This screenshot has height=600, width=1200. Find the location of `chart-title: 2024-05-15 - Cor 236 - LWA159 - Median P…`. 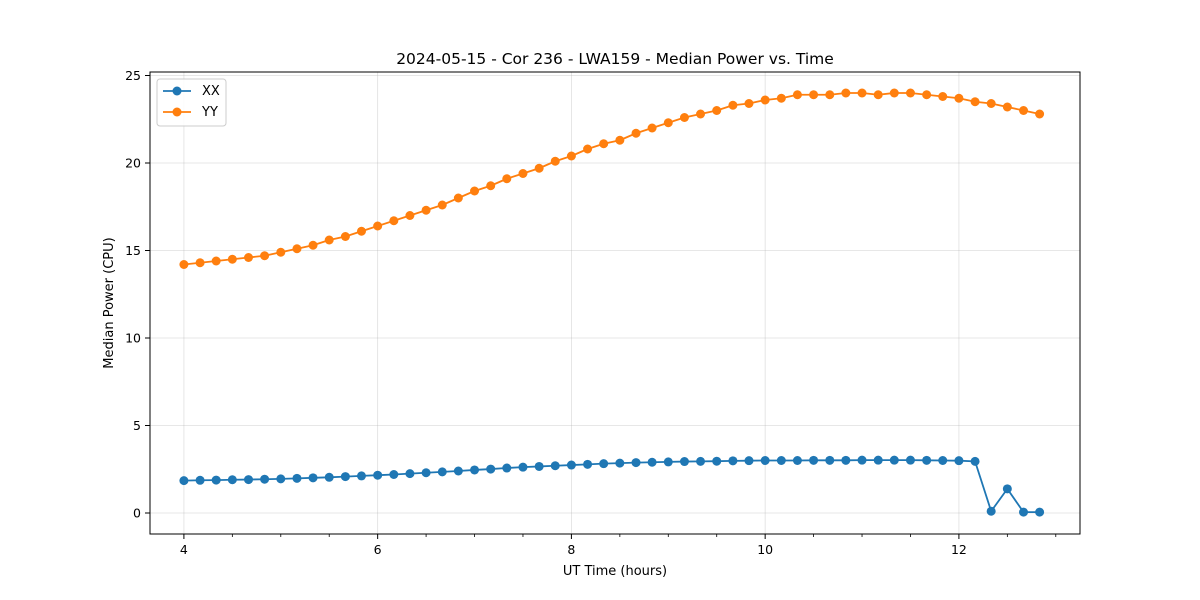

chart-title: 2024-05-15 - Cor 236 - LWA159 - Median P… is located at coordinates (615, 59).